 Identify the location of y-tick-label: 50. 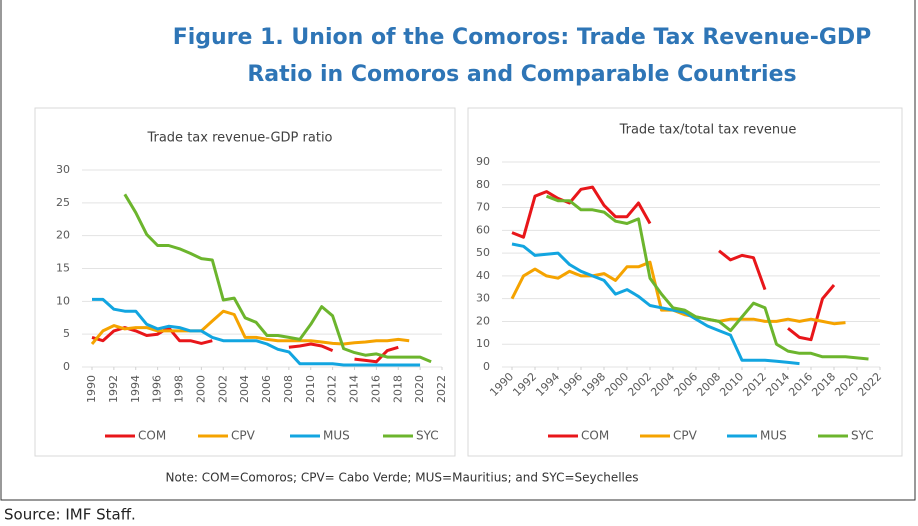
(483, 252).